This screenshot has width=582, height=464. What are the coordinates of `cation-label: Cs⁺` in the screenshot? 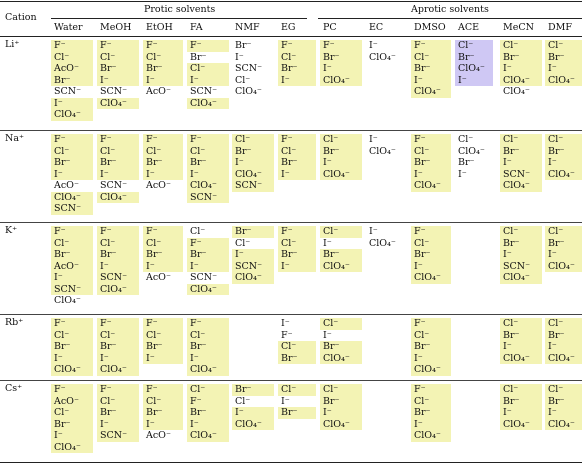 It's located at (14, 388).